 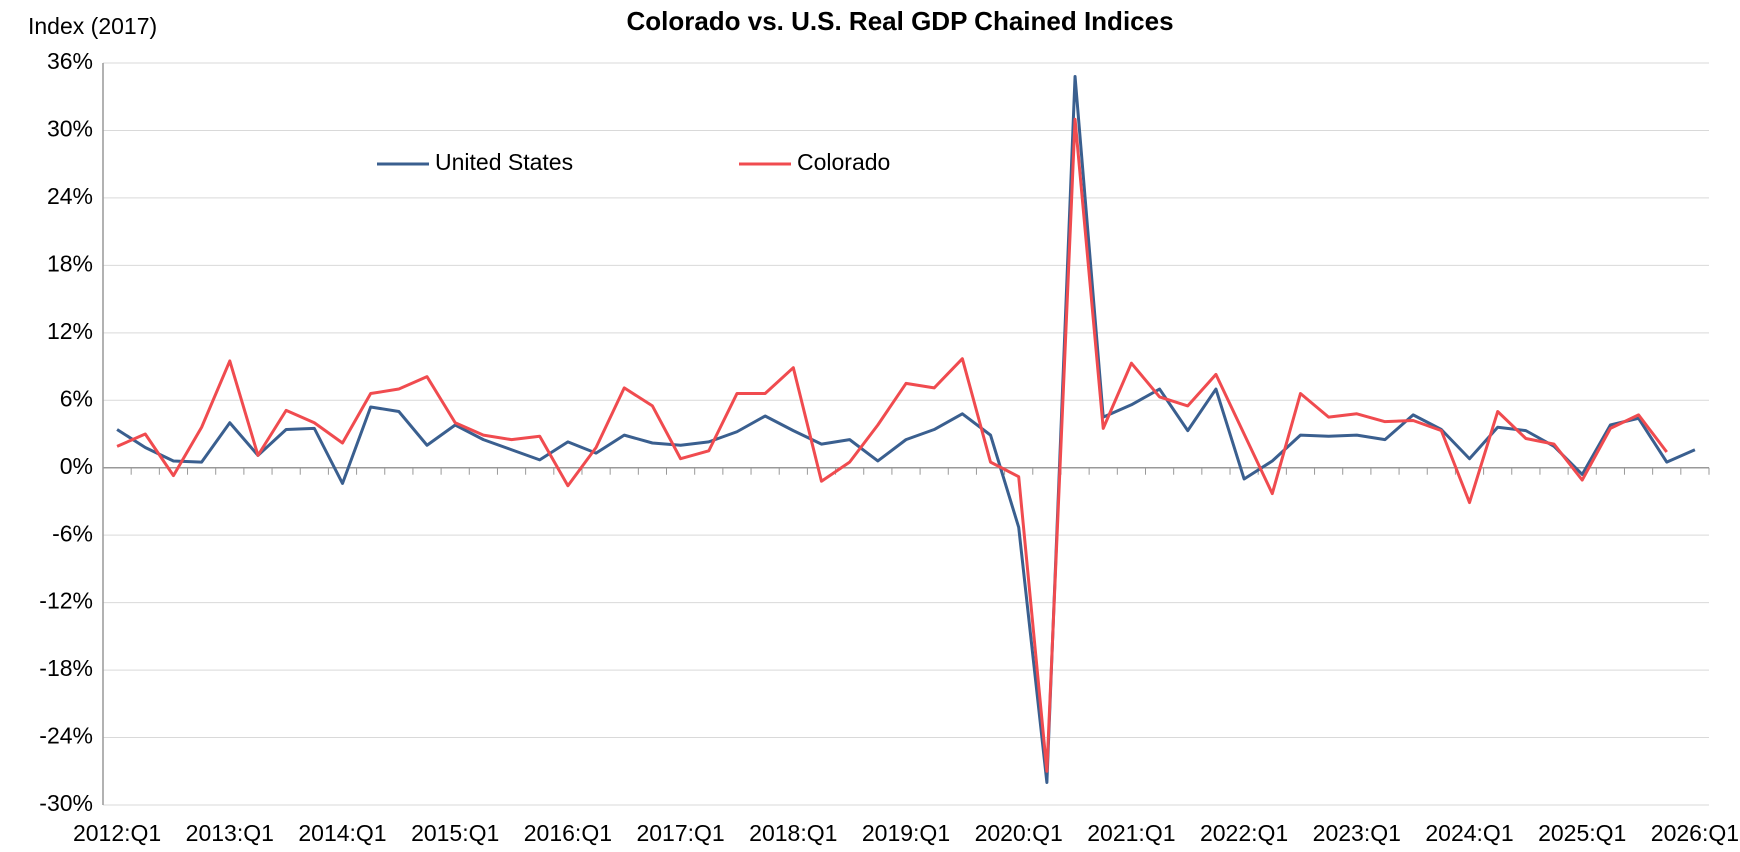 What do you see at coordinates (1357, 833) in the screenshot?
I see `x-tick-label: 2023:Q1` at bounding box center [1357, 833].